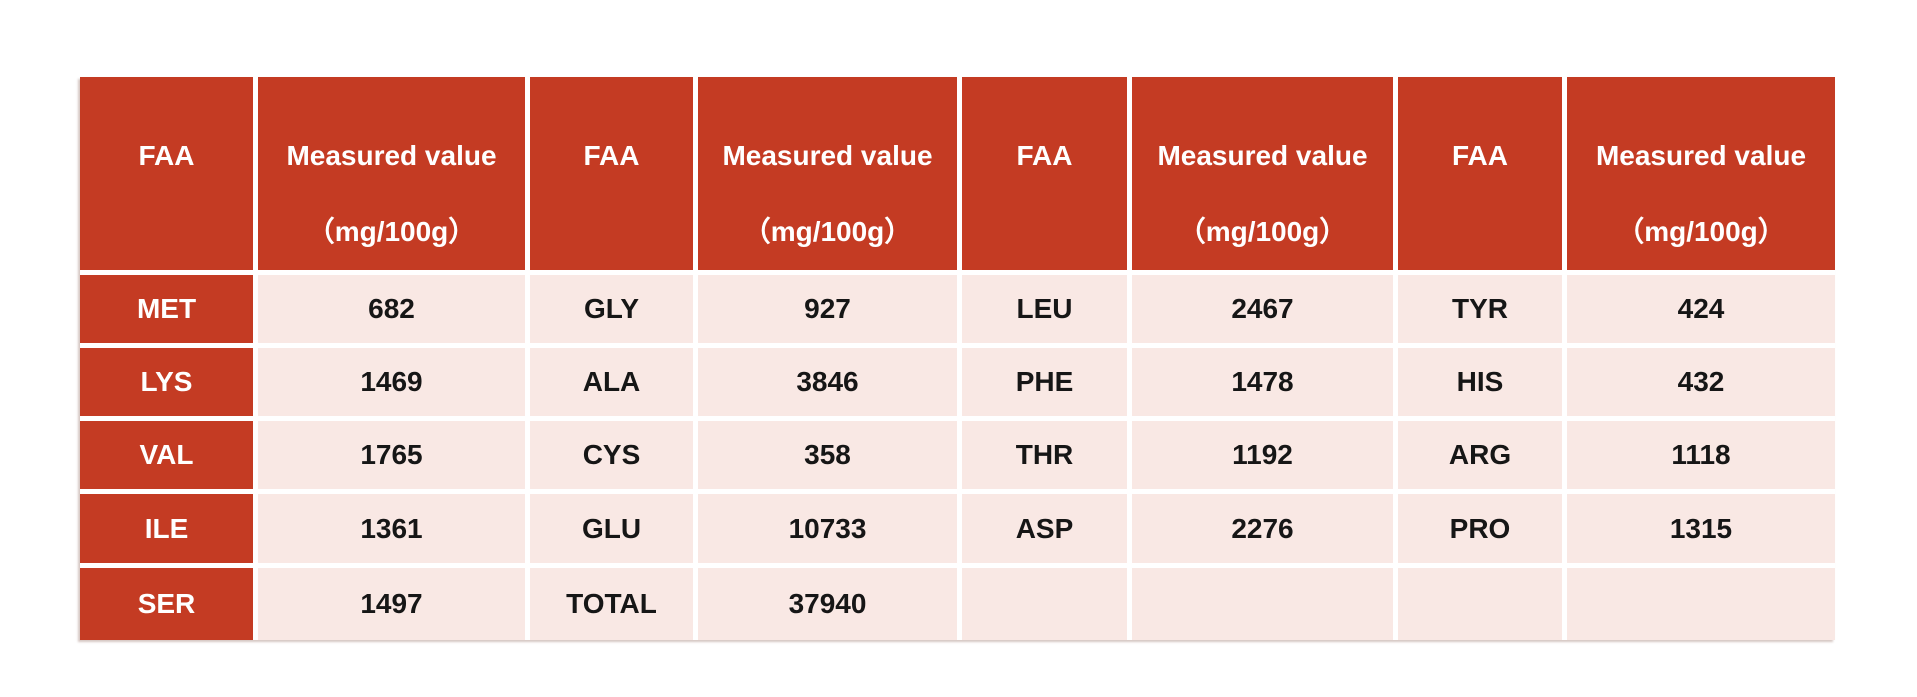 This screenshot has height=697, width=1917. I want to click on faa-name-cell: LEU, so click(1044, 309).